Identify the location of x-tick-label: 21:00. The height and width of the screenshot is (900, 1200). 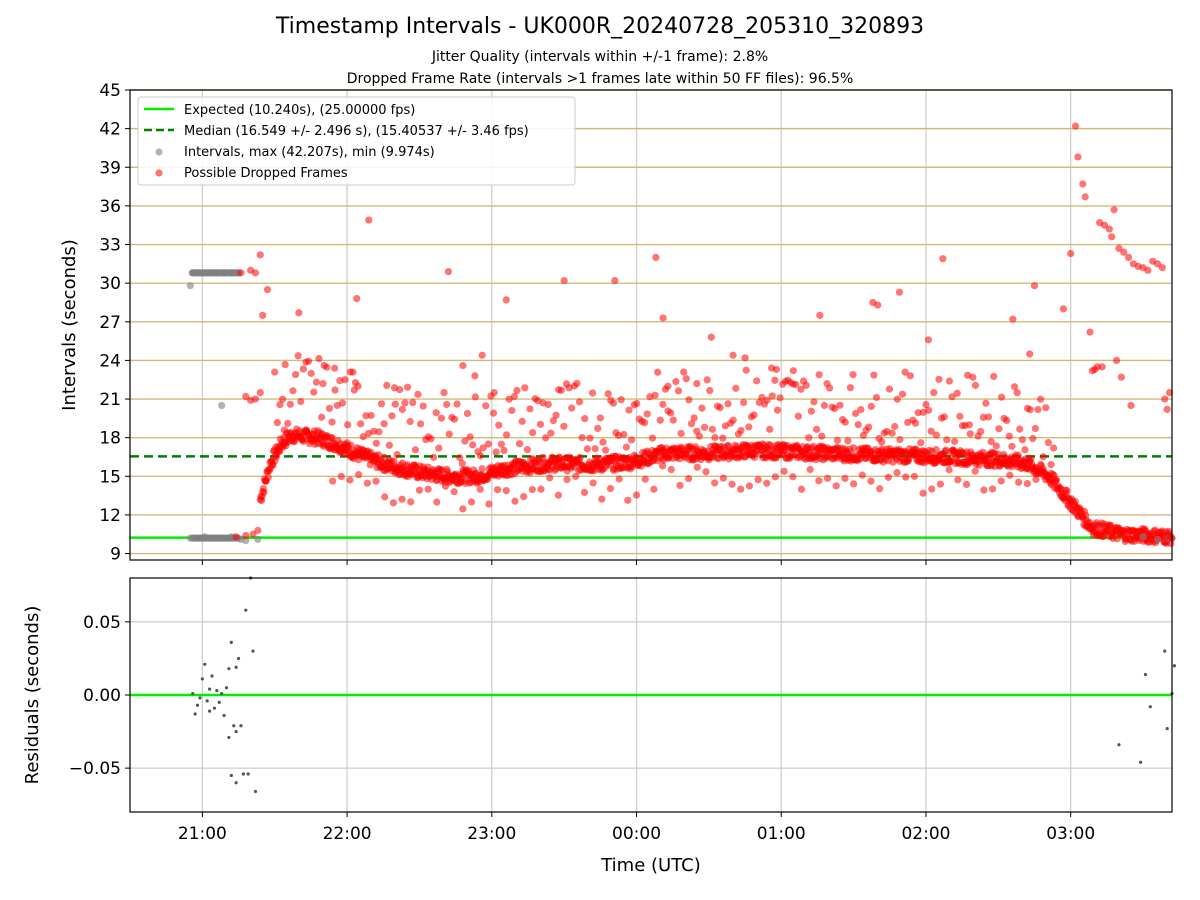
(202, 834).